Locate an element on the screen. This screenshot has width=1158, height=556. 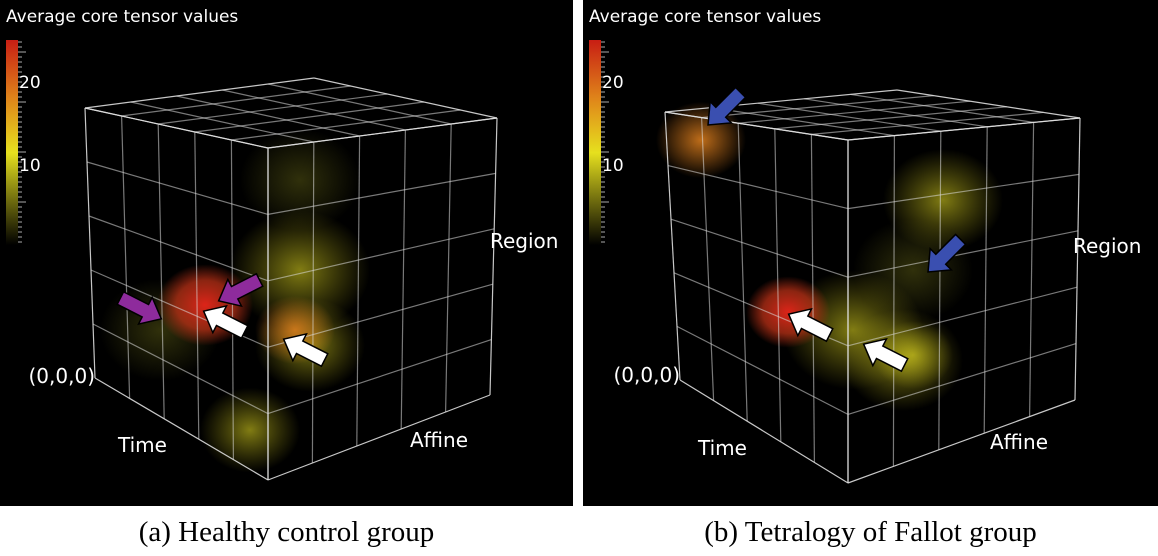
caption: (b) Tetralogy of Fallot group is located at coordinates (870, 532).